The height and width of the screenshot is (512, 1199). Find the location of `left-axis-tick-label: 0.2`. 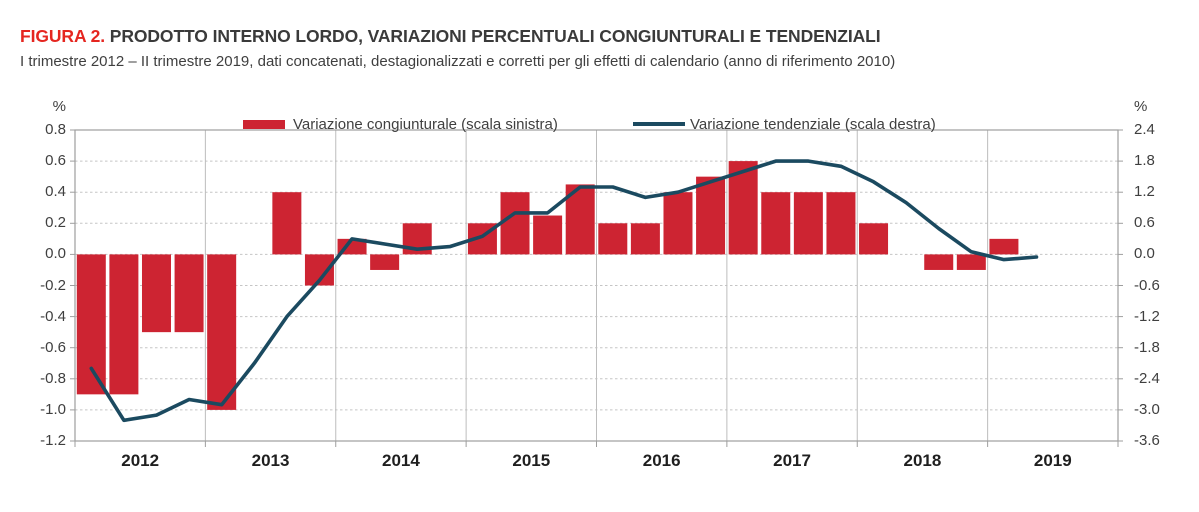

left-axis-tick-label: 0.2 is located at coordinates (55, 223).